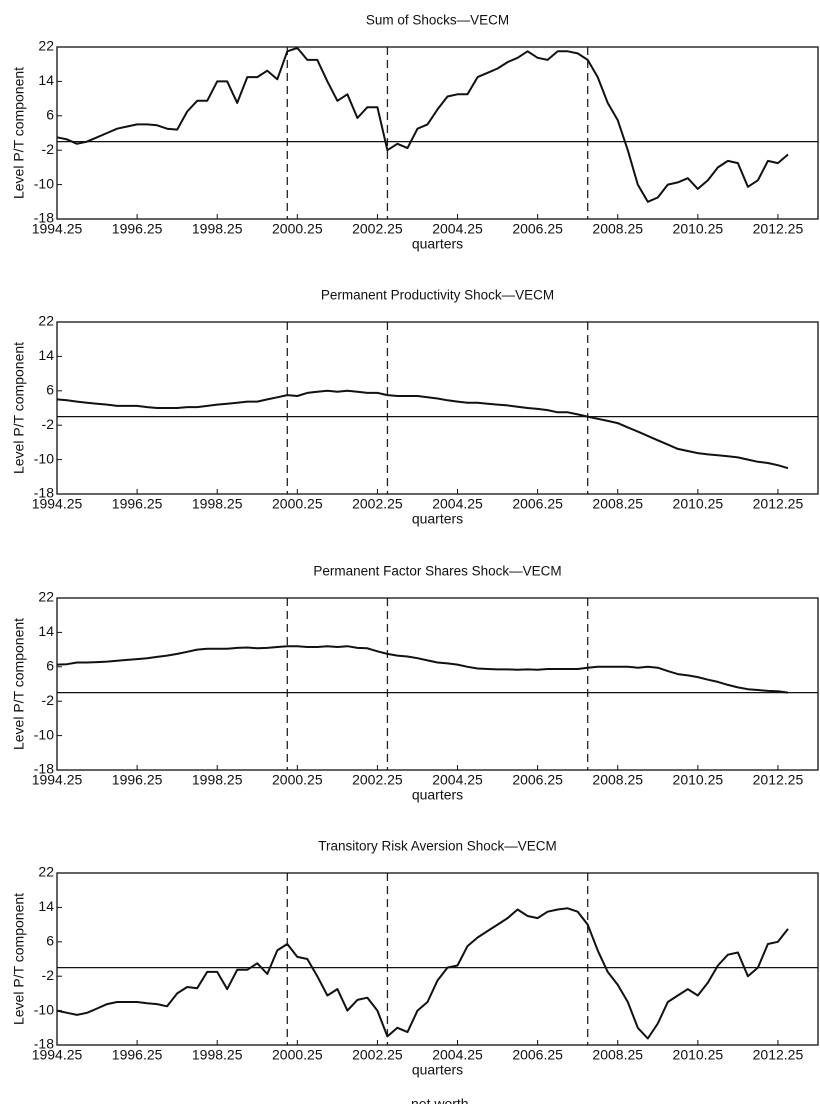 The width and height of the screenshot is (820, 1104). Describe the element at coordinates (437, 295) in the screenshot. I see `chart-title: Permanent Productivity Shock—VECM` at that location.